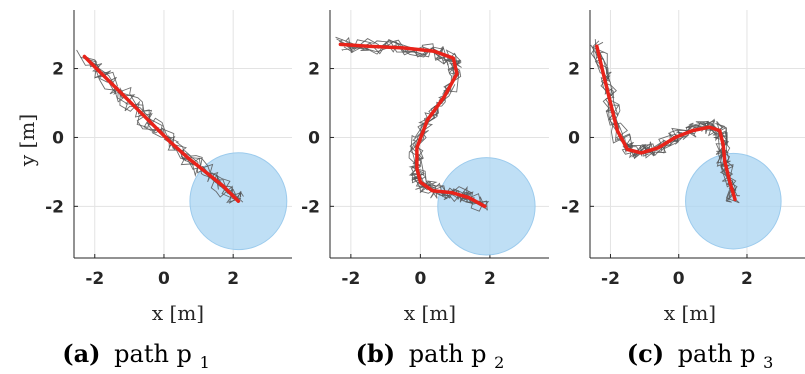 The height and width of the screenshot is (374, 805). What do you see at coordinates (164, 279) in the screenshot?
I see `x-tick-label-a: 0` at bounding box center [164, 279].